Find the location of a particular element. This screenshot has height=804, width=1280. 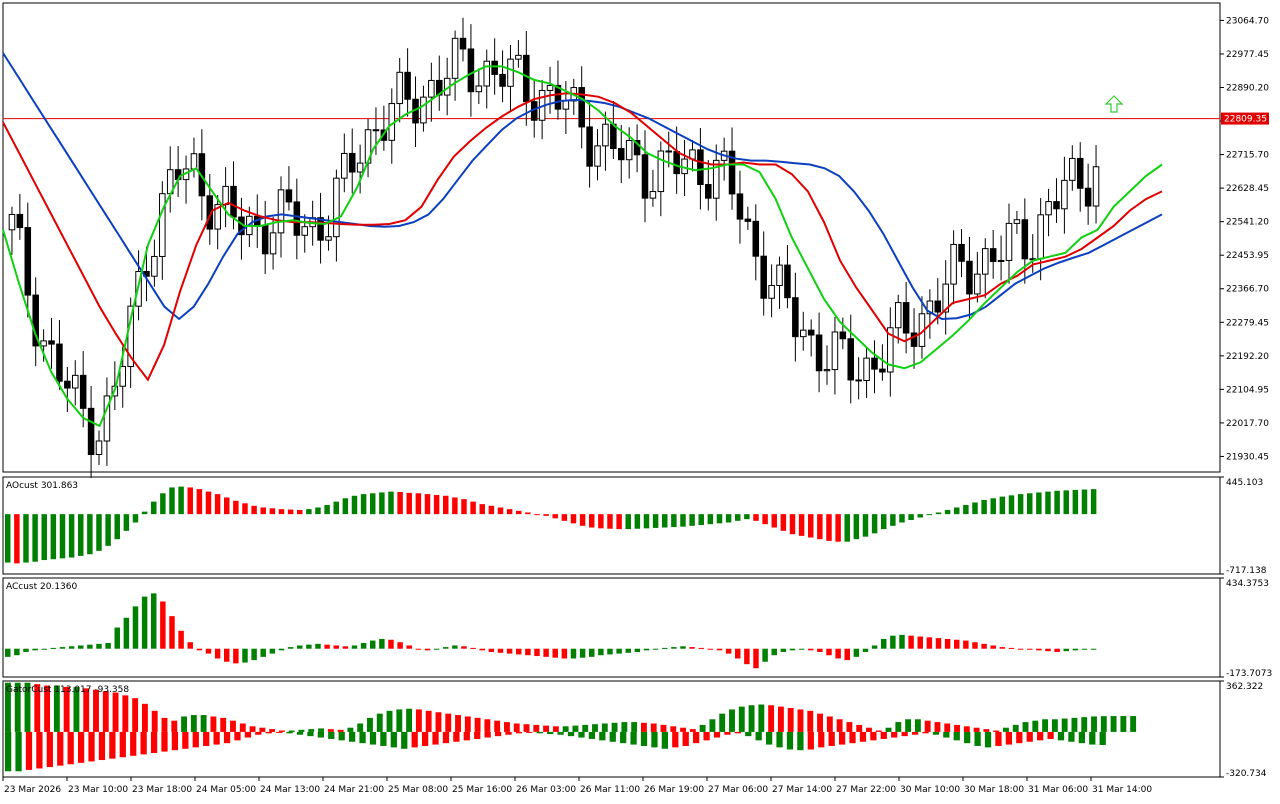

gator-histogram is located at coordinates (571, 727).